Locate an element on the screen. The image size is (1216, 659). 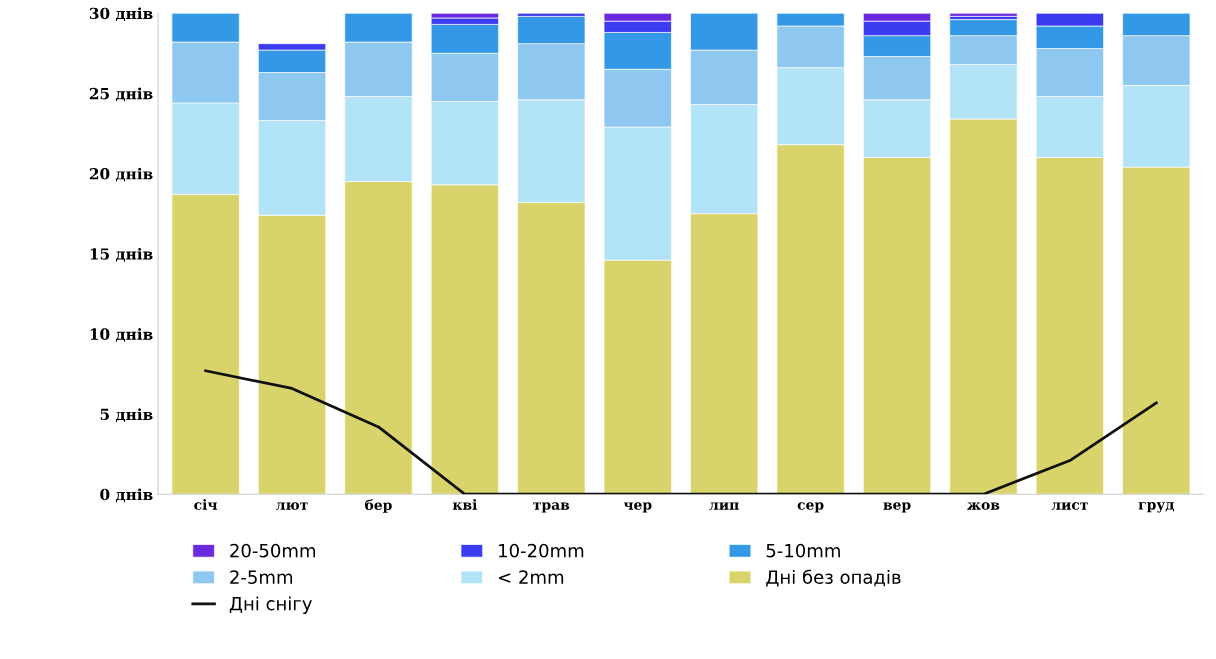
y-tick-label: 20 днів is located at coordinates (121, 174).